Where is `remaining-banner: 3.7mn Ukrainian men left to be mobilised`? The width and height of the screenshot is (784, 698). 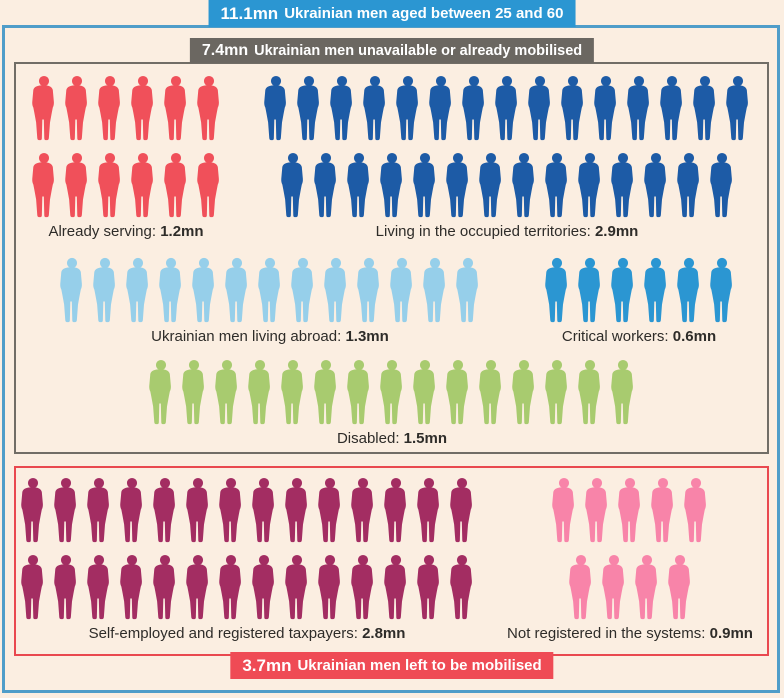 remaining-banner: 3.7mn Ukrainian men left to be mobilised is located at coordinates (392, 665).